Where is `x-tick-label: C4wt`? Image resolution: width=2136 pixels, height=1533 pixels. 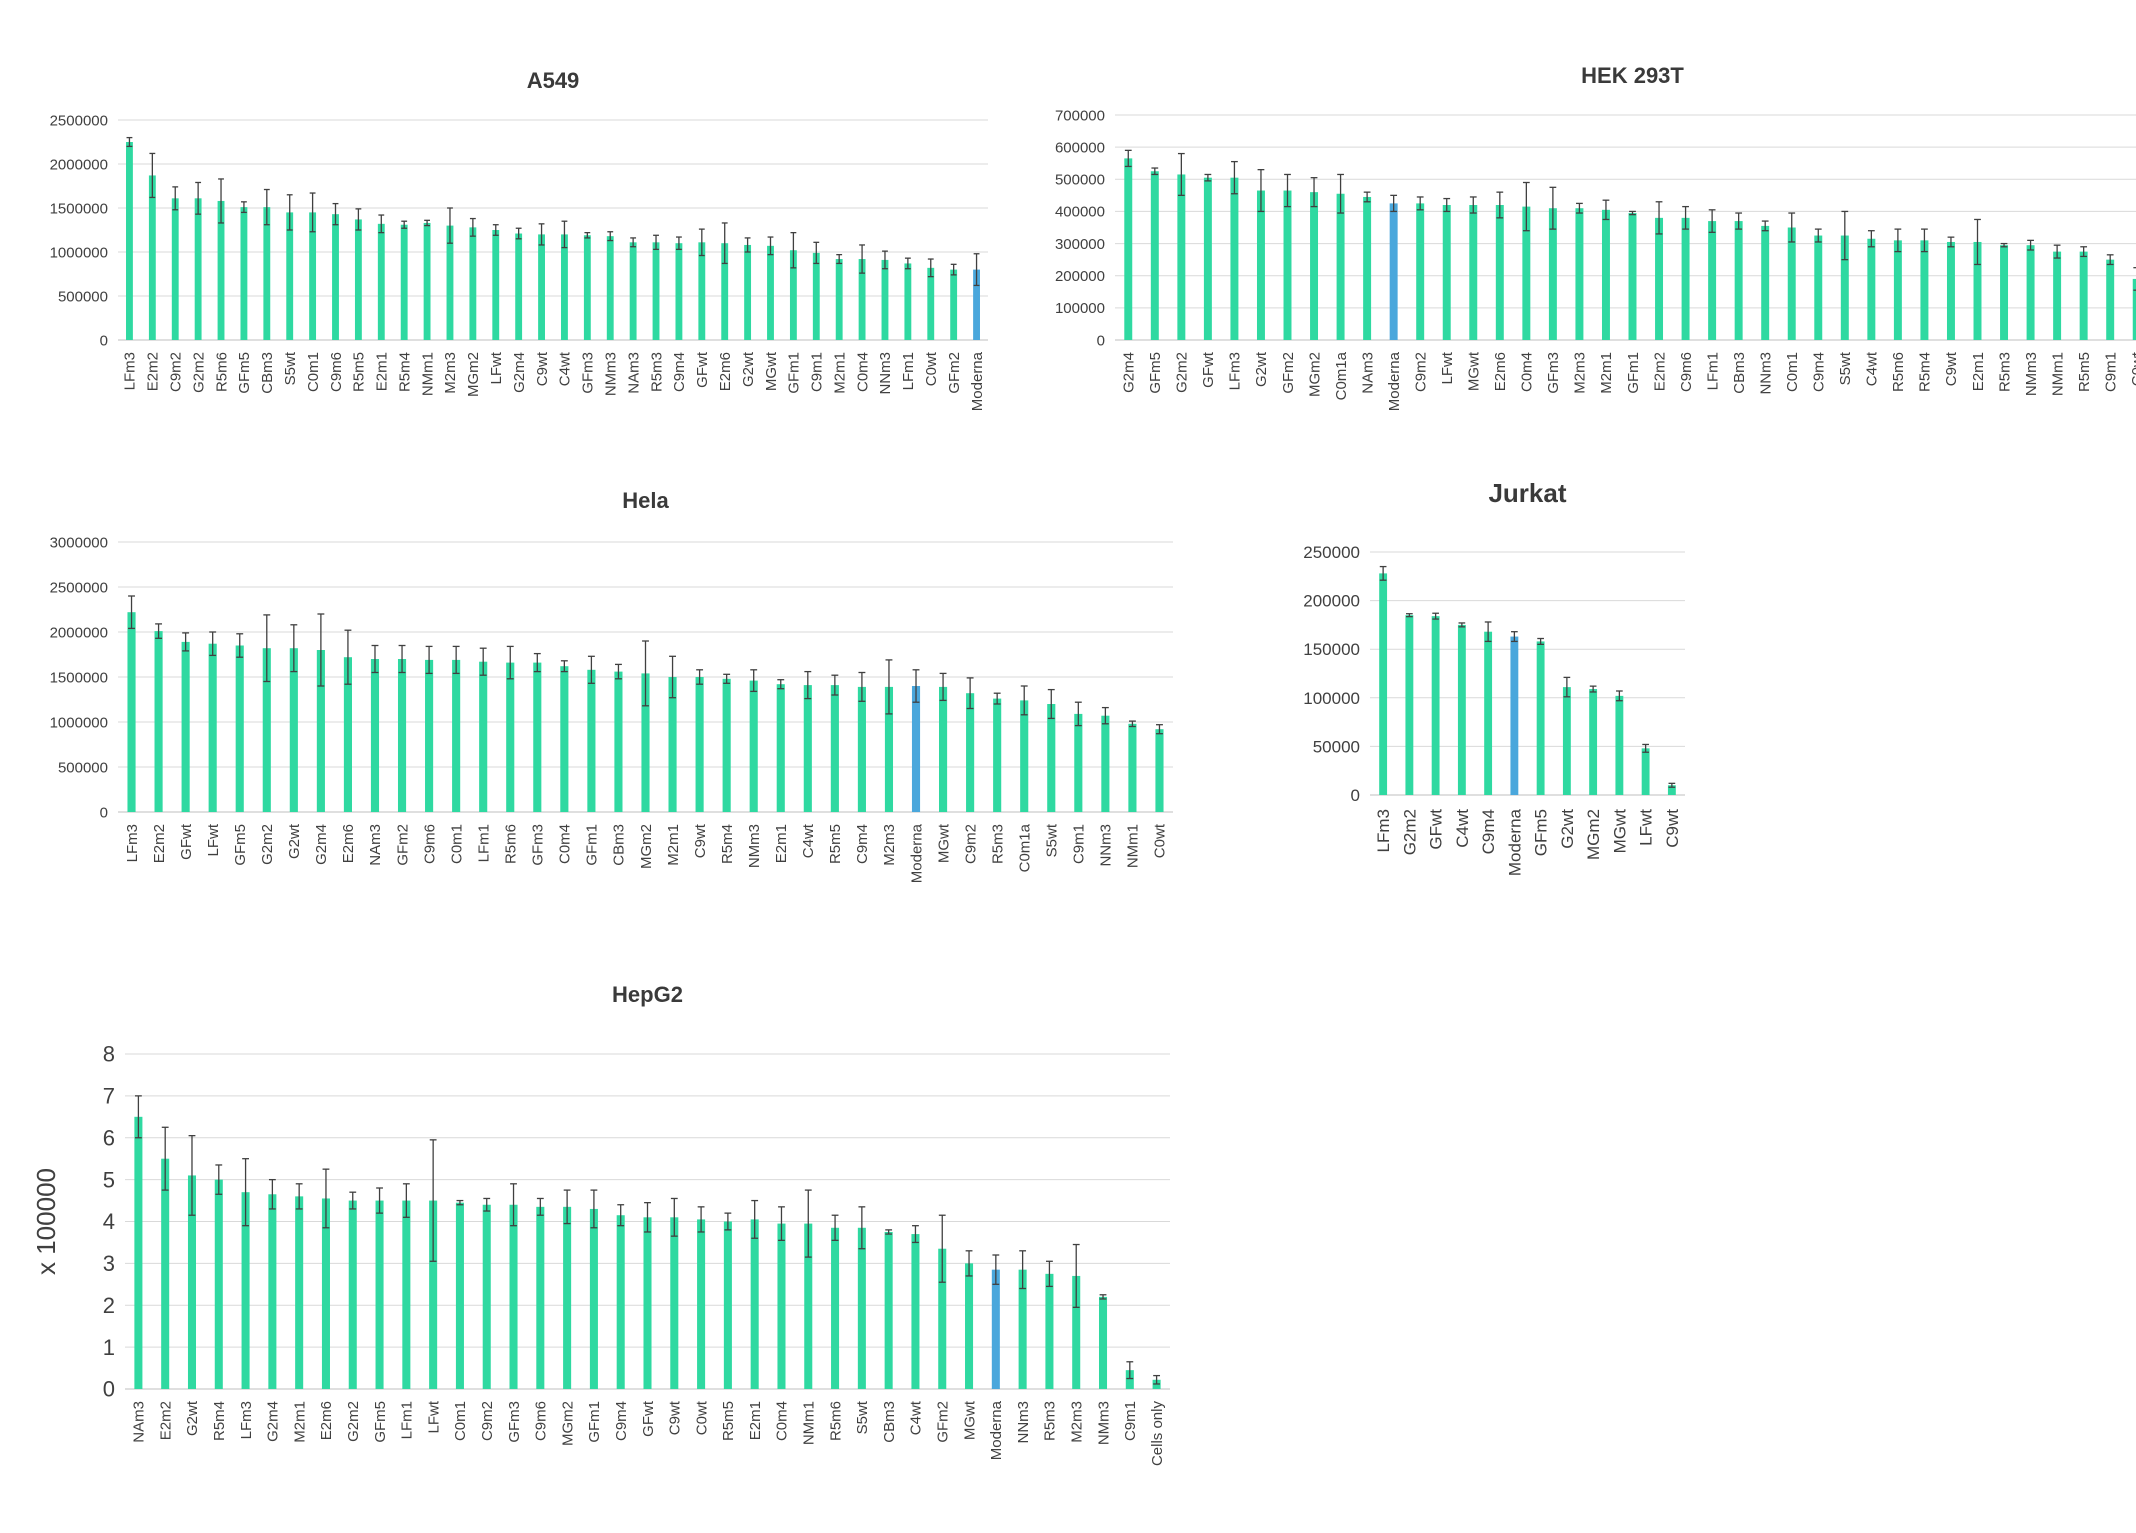
x-tick-label: C4wt is located at coordinates (1462, 828).